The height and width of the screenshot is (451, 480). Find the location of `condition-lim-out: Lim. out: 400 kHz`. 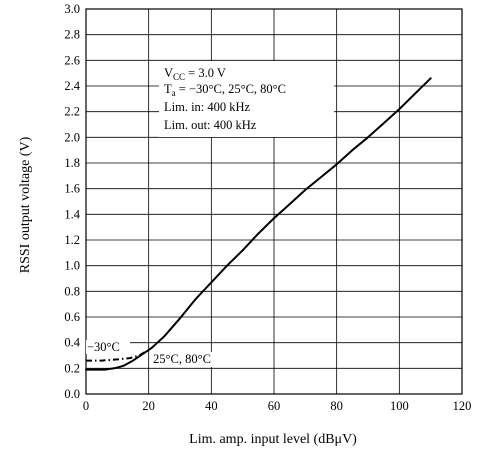

condition-lim-out: Lim. out: 400 kHz is located at coordinates (210, 125).